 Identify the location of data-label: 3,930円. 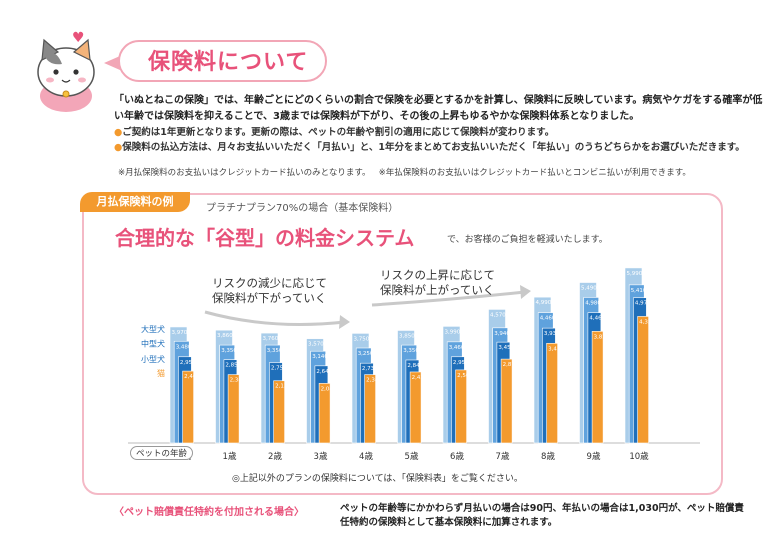
(555, 333).